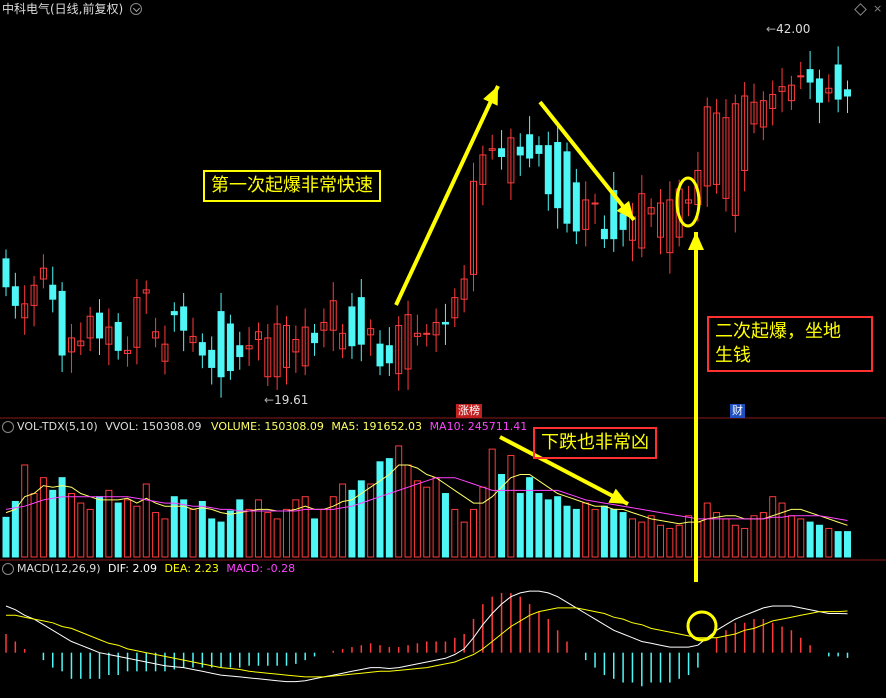 The image size is (886, 698). I want to click on volume-drop-arrow, so click(564, 470).